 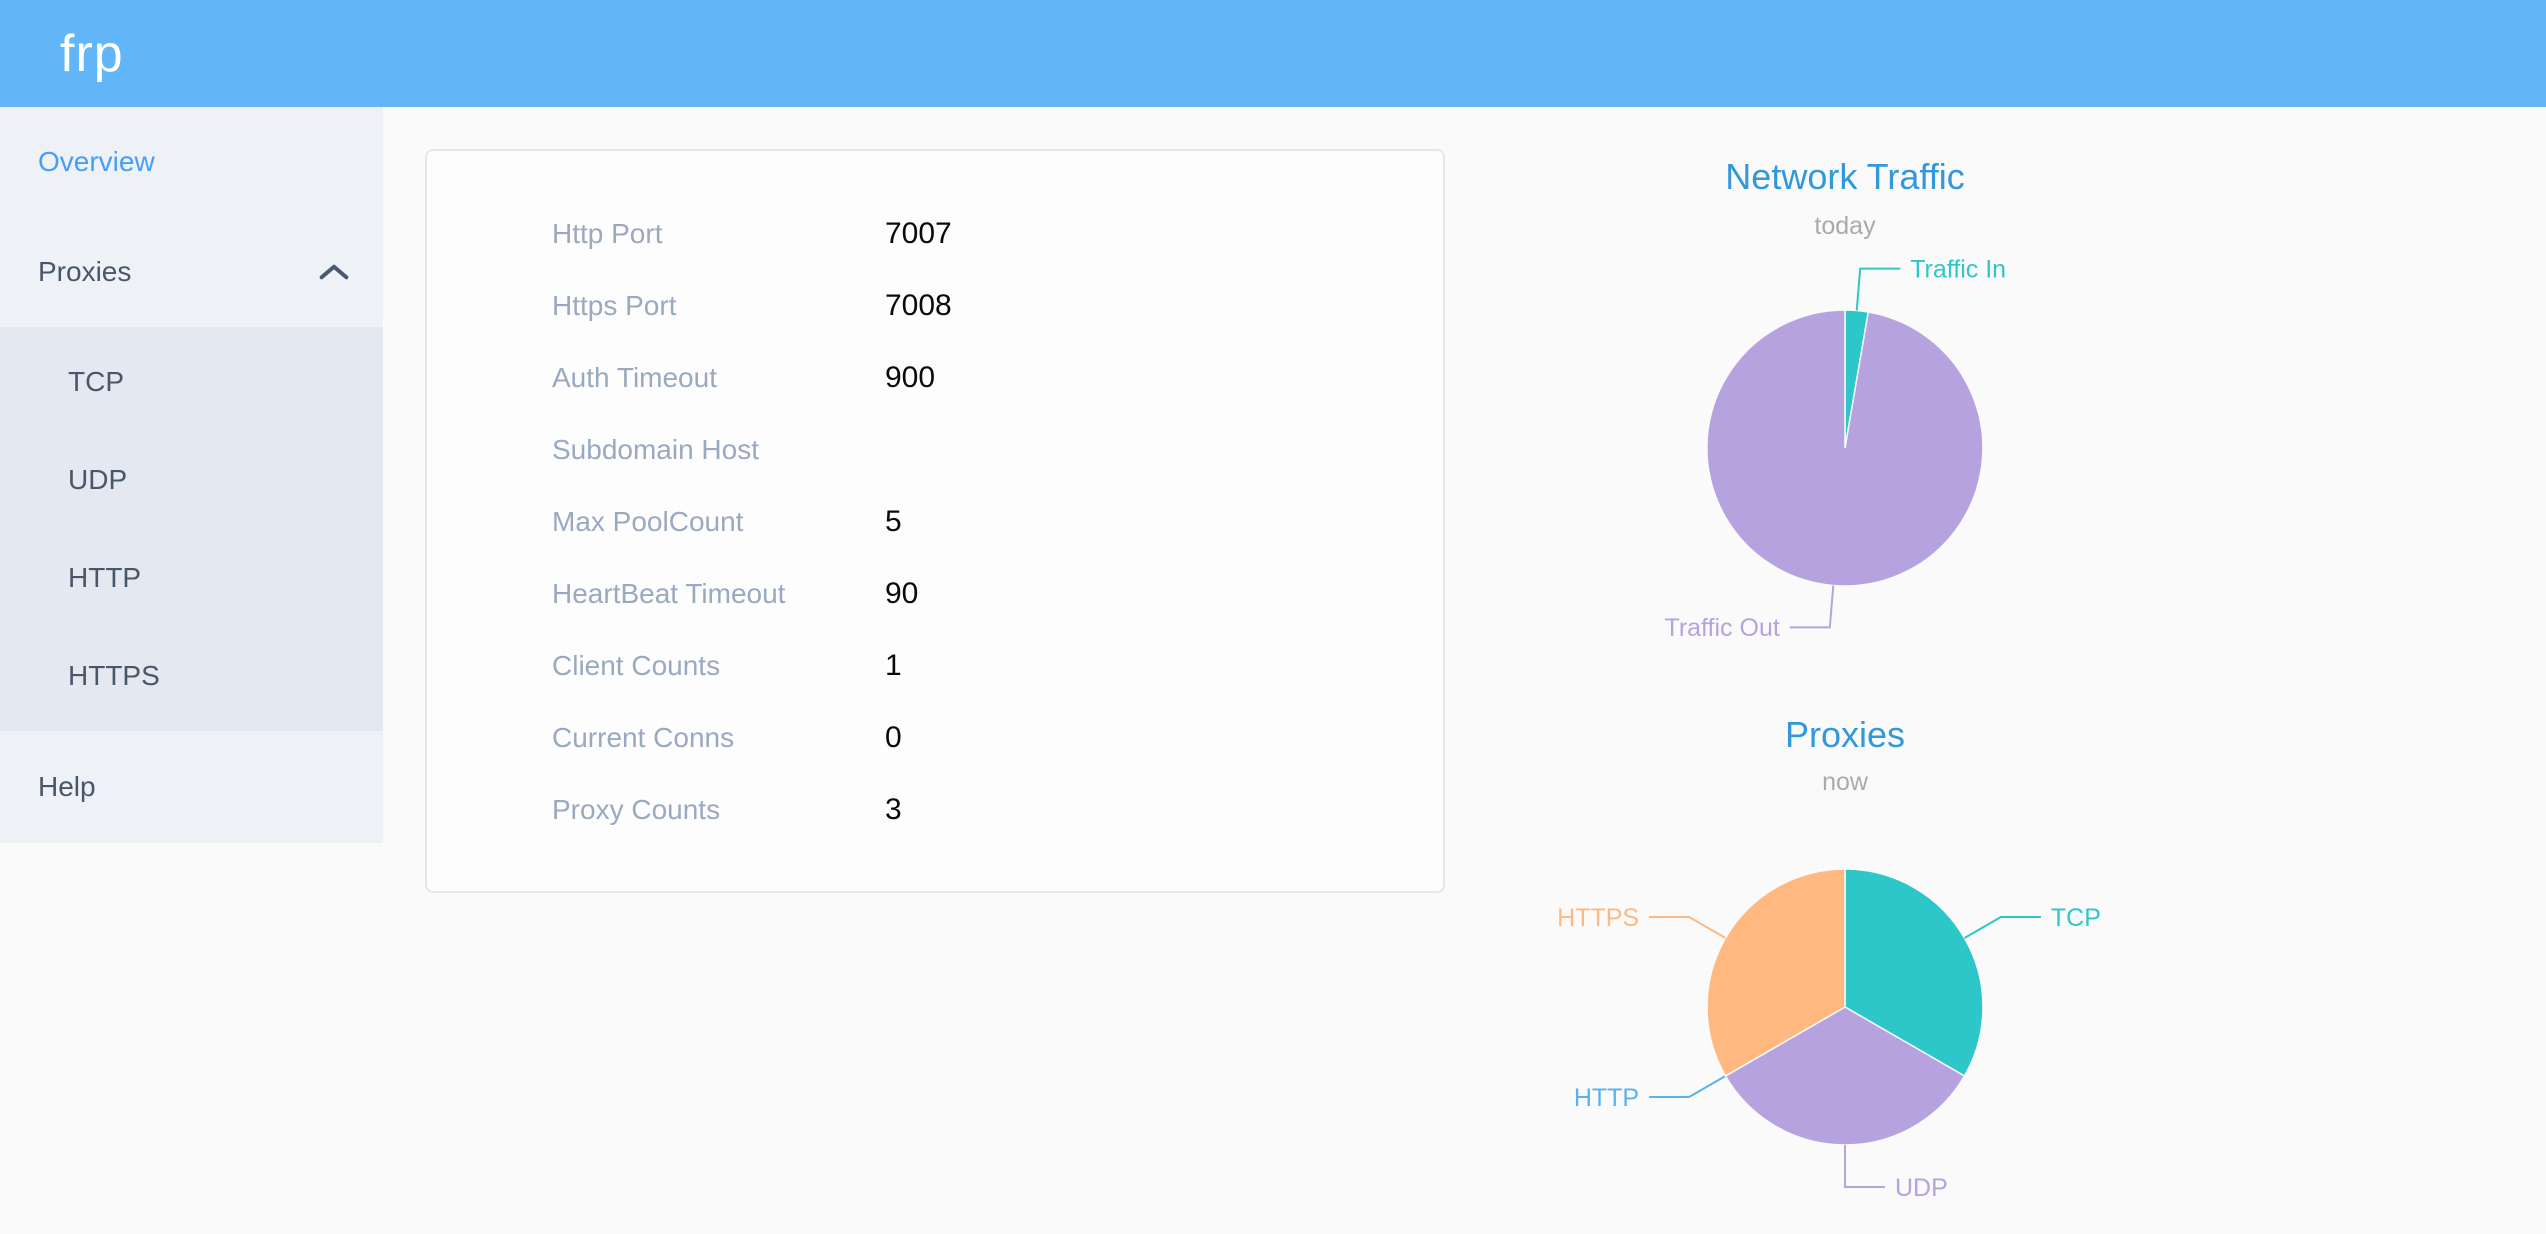 I want to click on sidebar: Overview Proxies TCP UDP HTTP HT, so click(x=191, y=670).